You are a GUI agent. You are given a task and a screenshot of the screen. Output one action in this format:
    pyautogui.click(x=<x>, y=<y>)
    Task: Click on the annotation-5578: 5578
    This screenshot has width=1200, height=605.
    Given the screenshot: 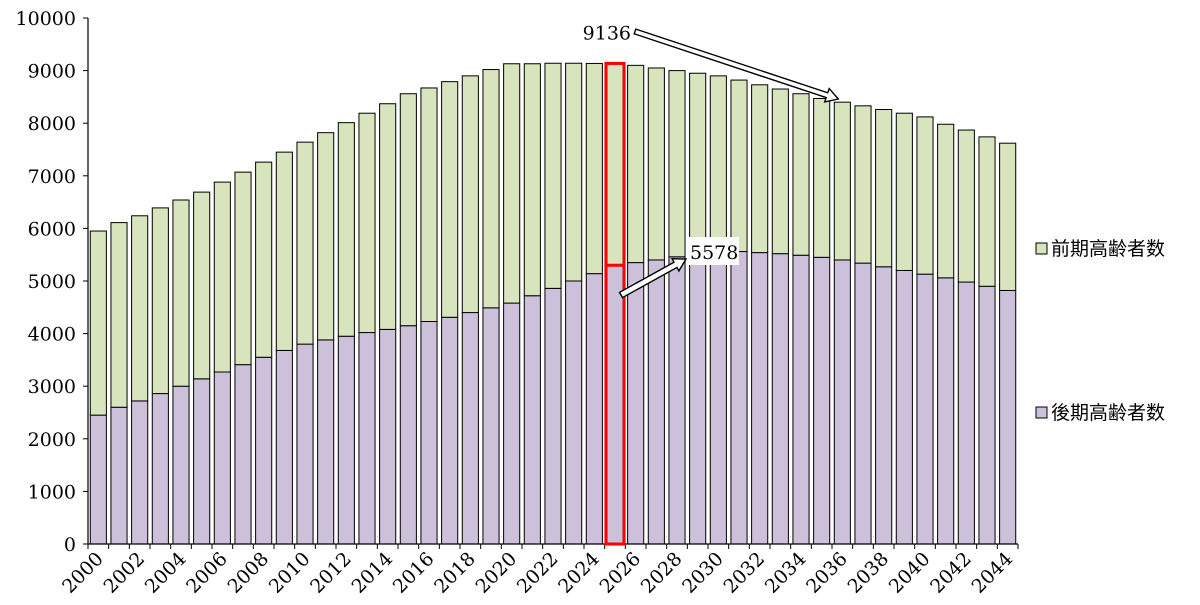 What is the action you would take?
    pyautogui.click(x=714, y=253)
    